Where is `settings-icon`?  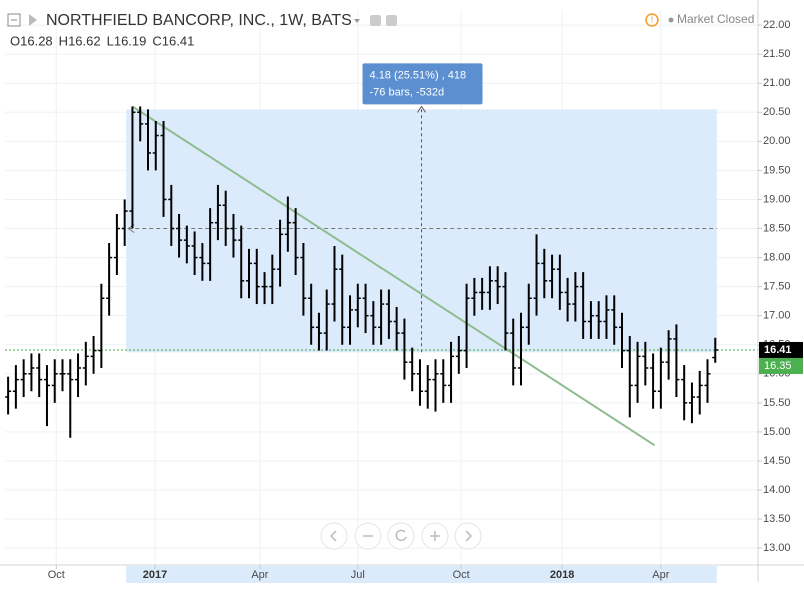 settings-icon is located at coordinates (375, 20).